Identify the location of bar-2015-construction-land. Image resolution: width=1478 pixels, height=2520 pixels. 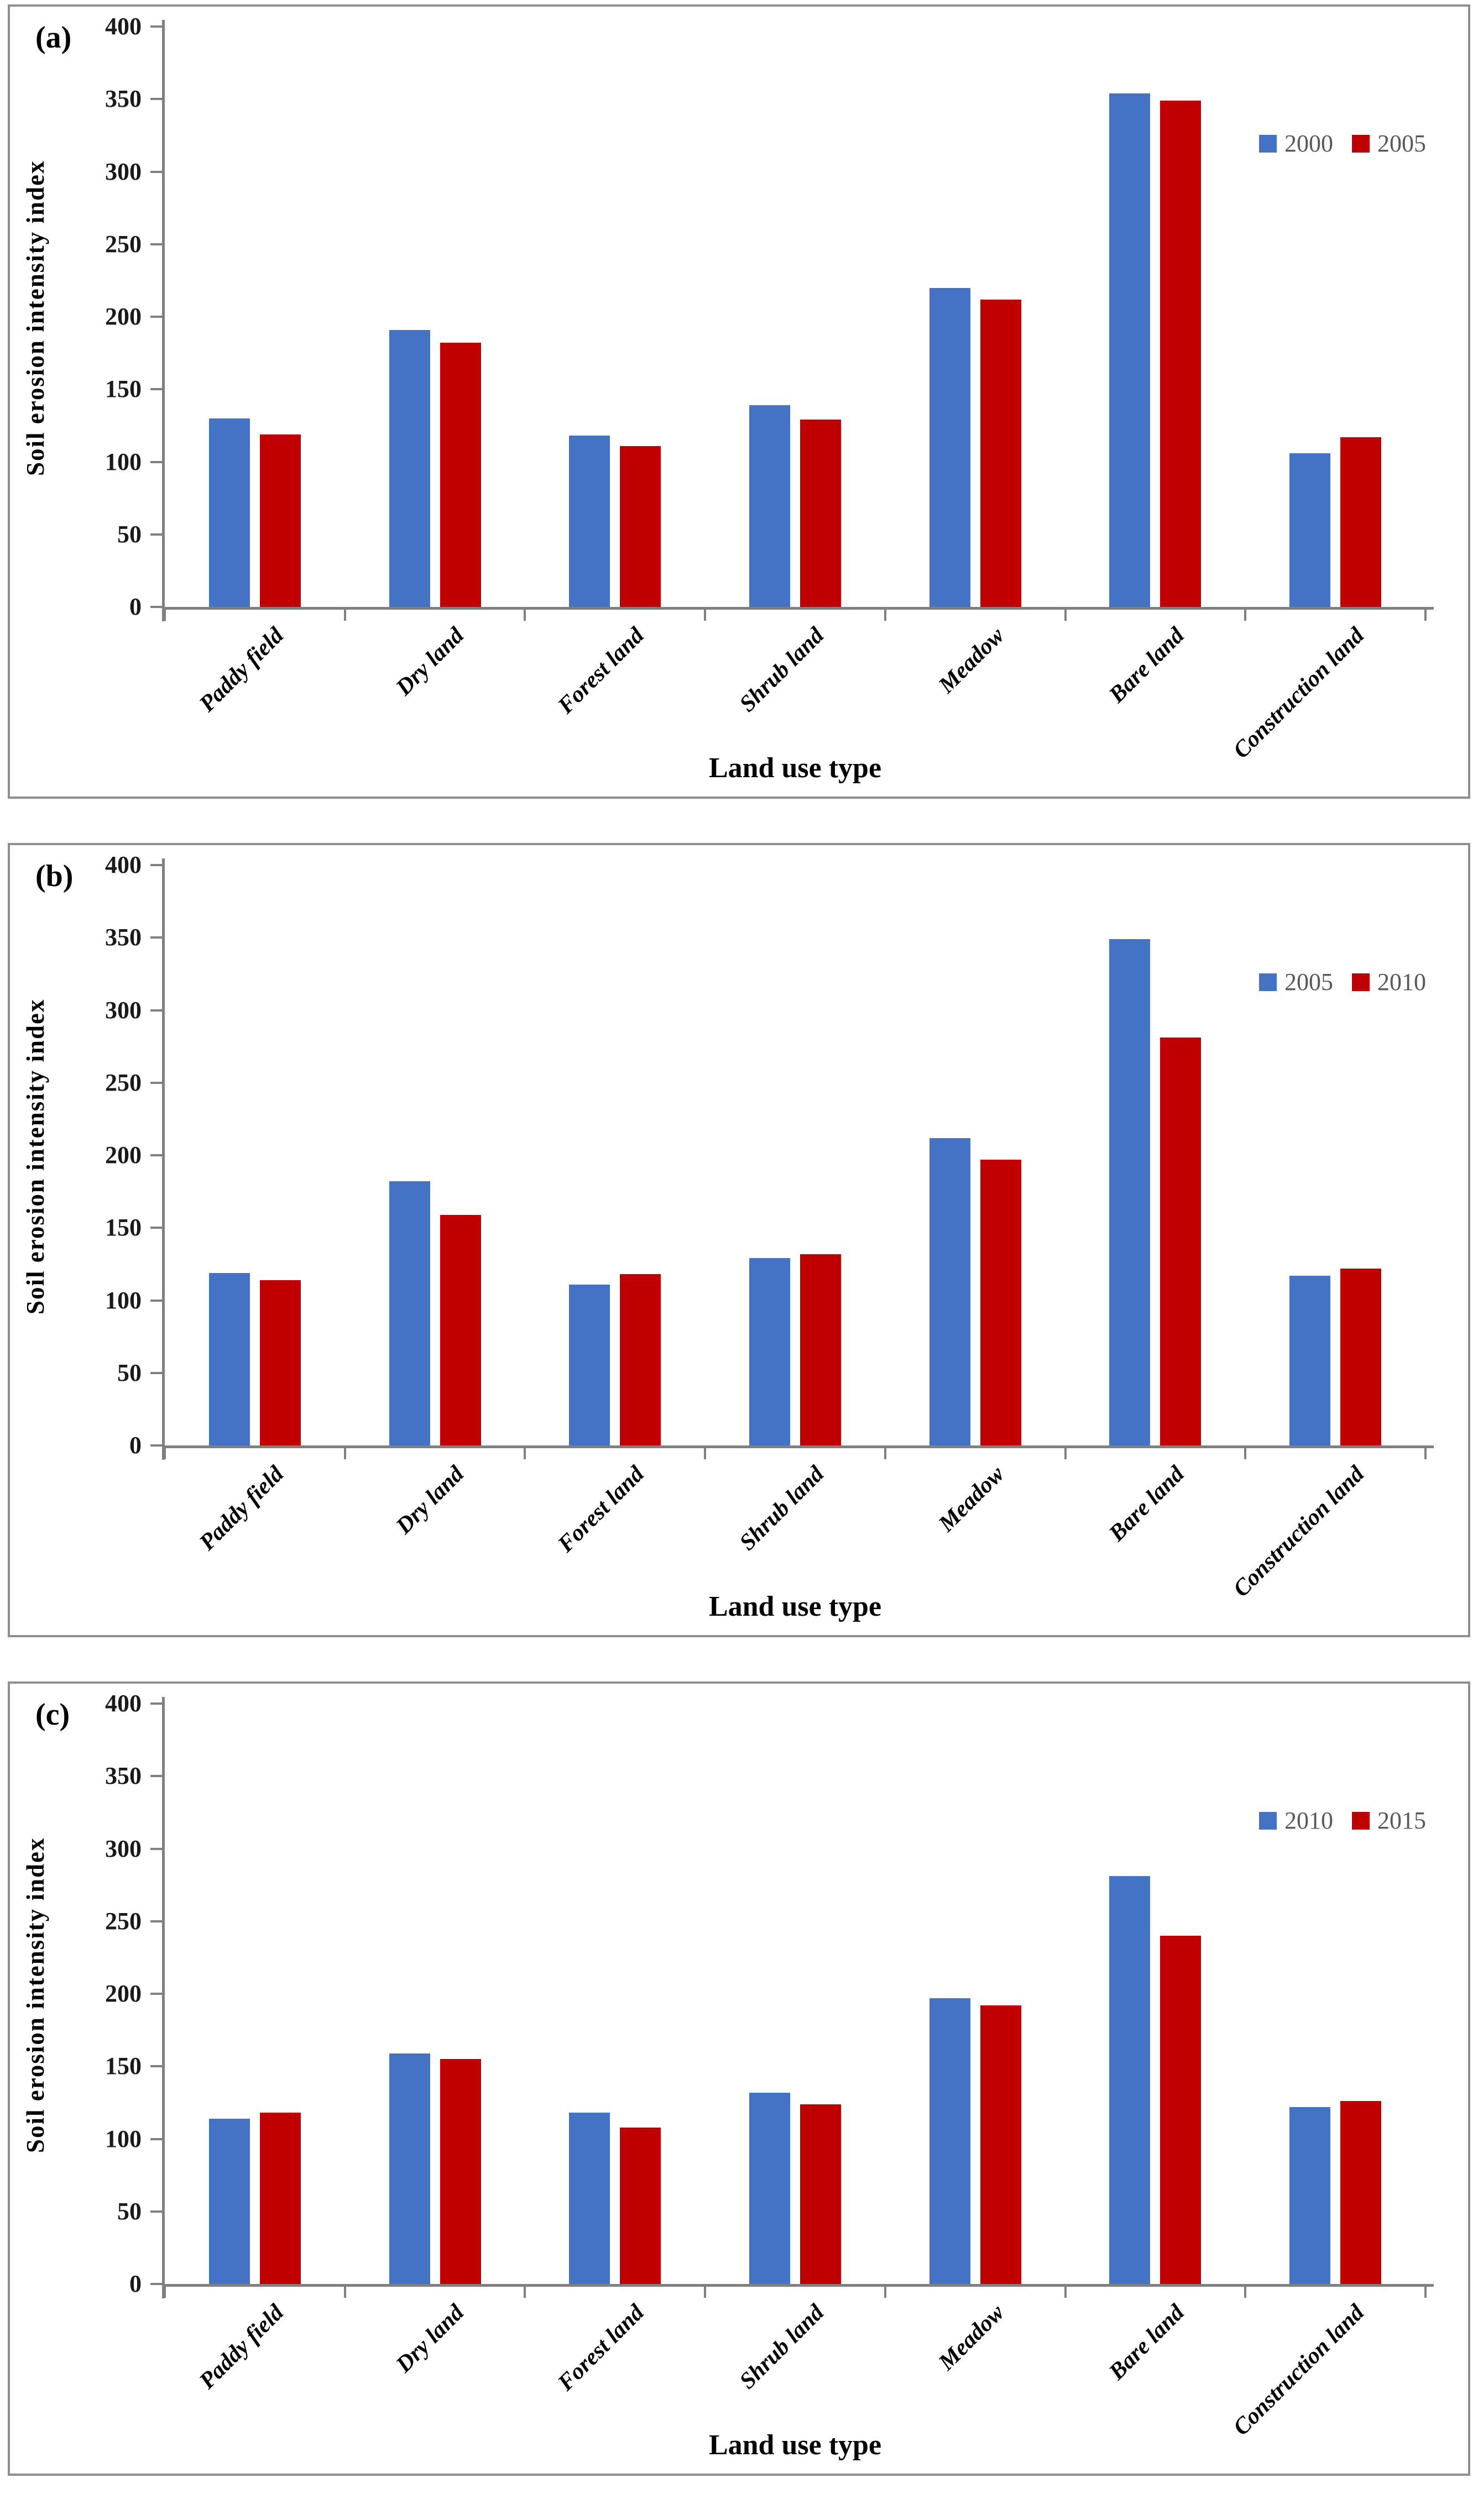
(1361, 2192).